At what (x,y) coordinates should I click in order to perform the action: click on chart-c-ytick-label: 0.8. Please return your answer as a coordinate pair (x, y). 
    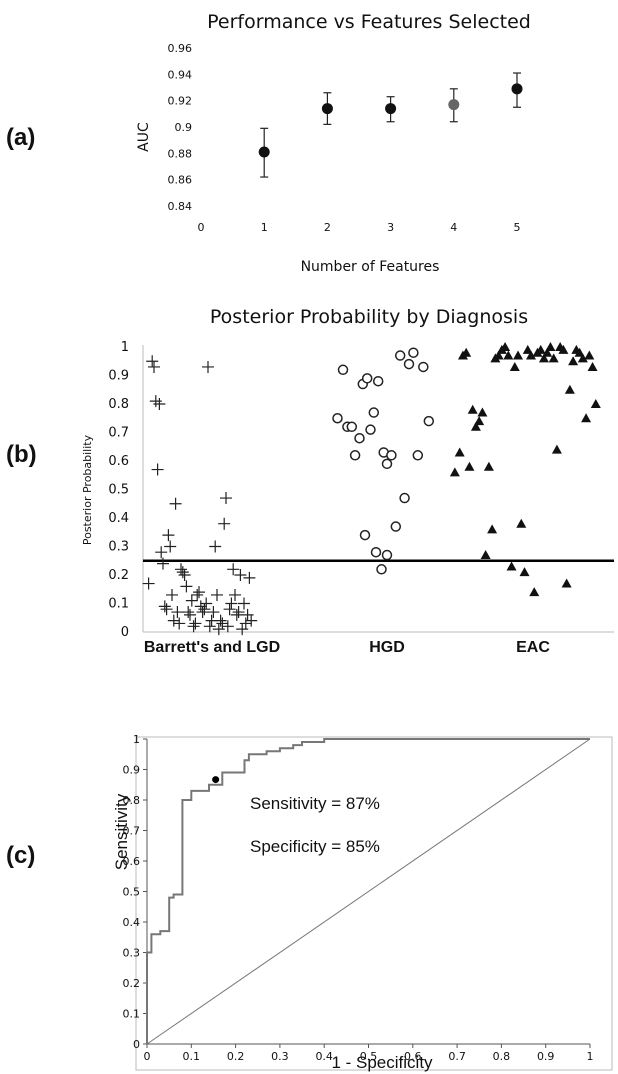
    Looking at the image, I should click on (132, 800).